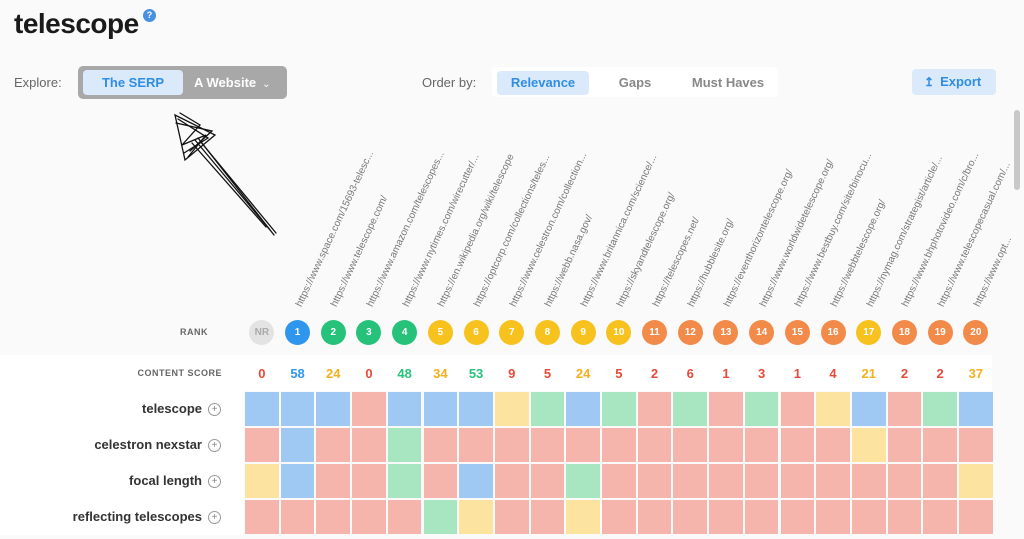  Describe the element at coordinates (149, 15) in the screenshot. I see `help-icon: ?` at that location.